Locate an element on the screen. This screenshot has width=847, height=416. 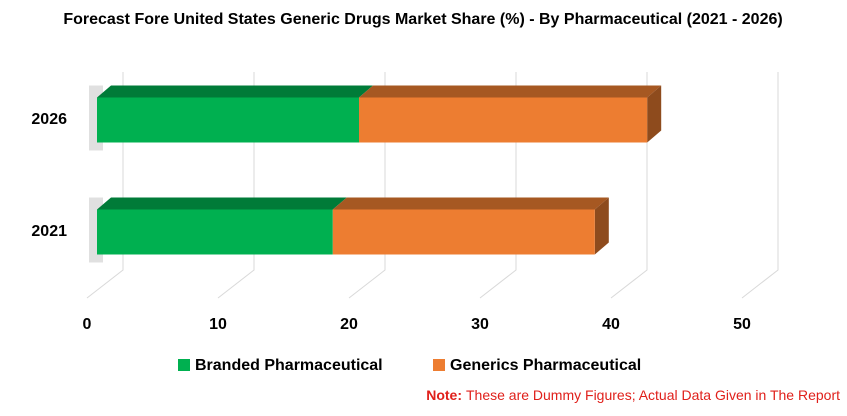
grid-line is located at coordinates (760, 185).